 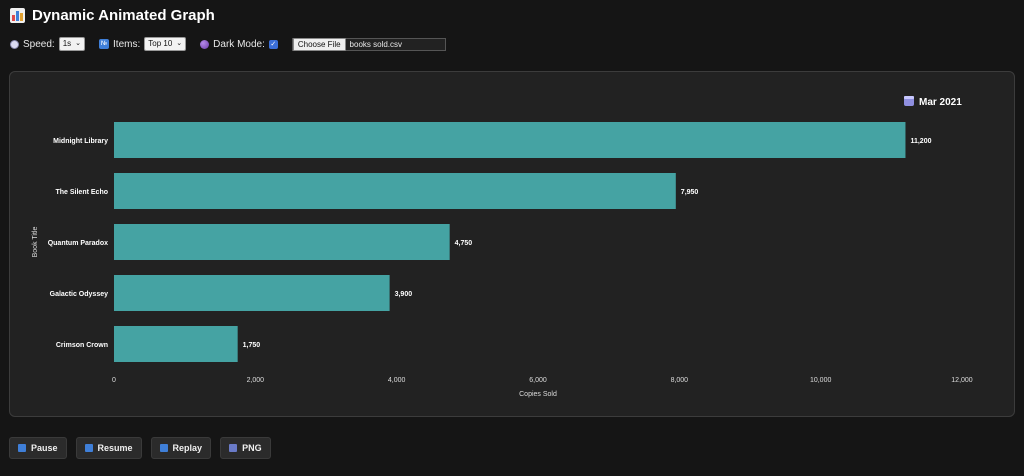 I want to click on date-label: Mar 2021, so click(x=940, y=102).